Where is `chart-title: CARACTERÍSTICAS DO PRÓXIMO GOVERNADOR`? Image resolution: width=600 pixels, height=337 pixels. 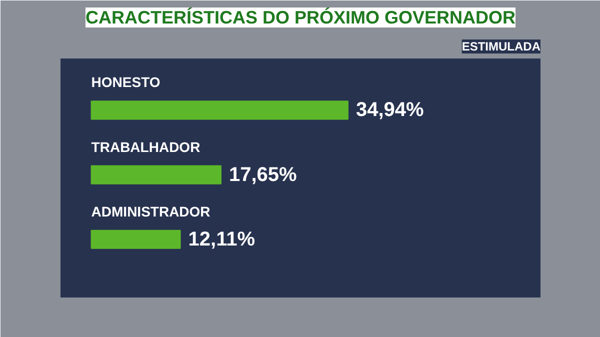 chart-title: CARACTERÍSTICAS DO PRÓXIMO GOVERNADOR is located at coordinates (300, 18).